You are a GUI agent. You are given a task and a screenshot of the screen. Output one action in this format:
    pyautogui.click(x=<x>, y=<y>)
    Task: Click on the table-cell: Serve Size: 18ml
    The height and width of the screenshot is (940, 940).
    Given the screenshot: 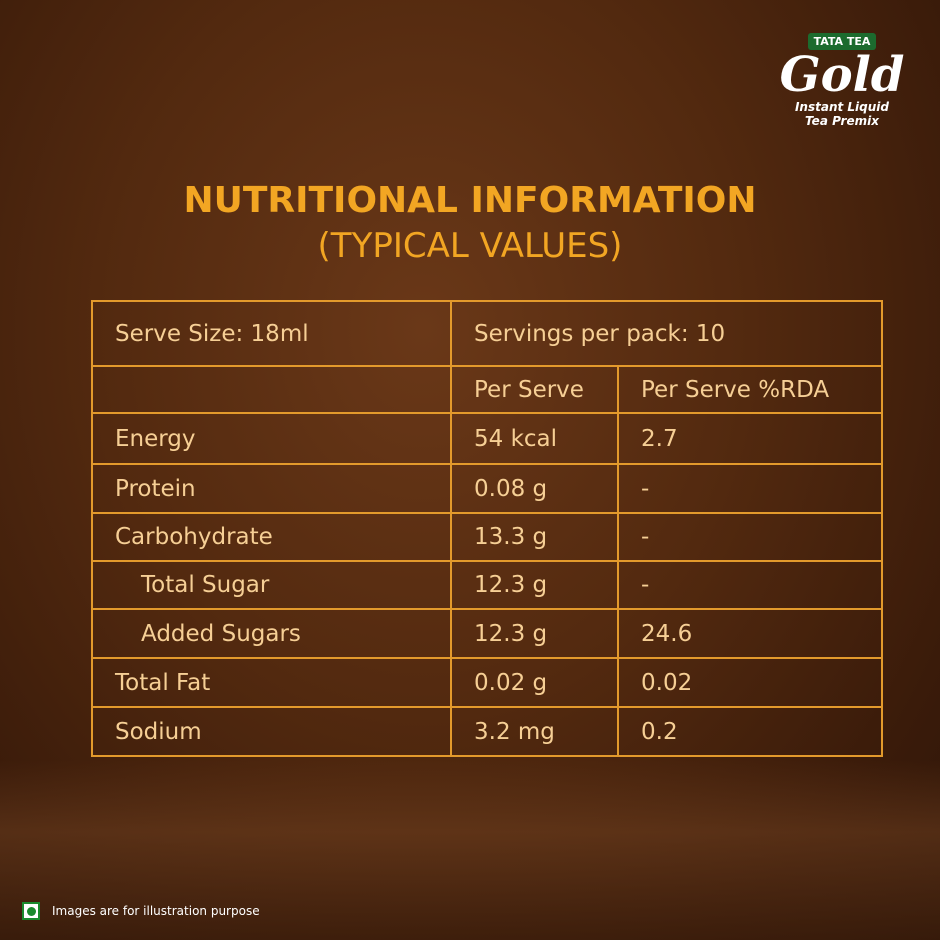 What is the action you would take?
    pyautogui.click(x=271, y=333)
    